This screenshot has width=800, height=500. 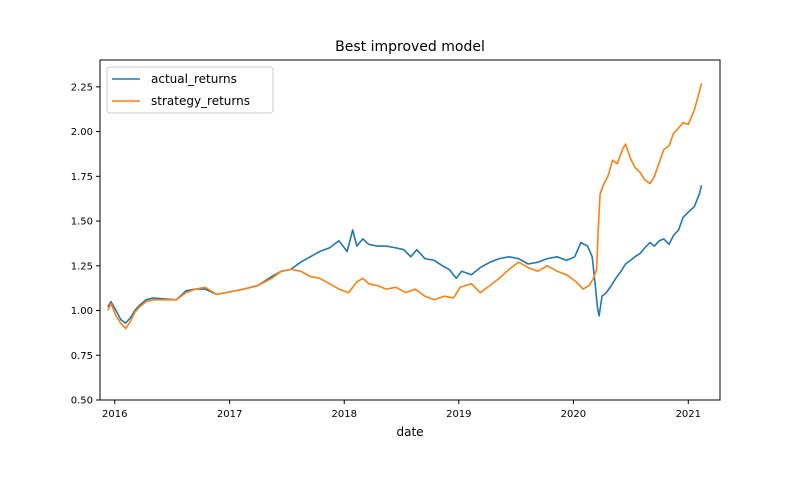 What do you see at coordinates (82, 401) in the screenshot?
I see `y-tick-label: 0.50` at bounding box center [82, 401].